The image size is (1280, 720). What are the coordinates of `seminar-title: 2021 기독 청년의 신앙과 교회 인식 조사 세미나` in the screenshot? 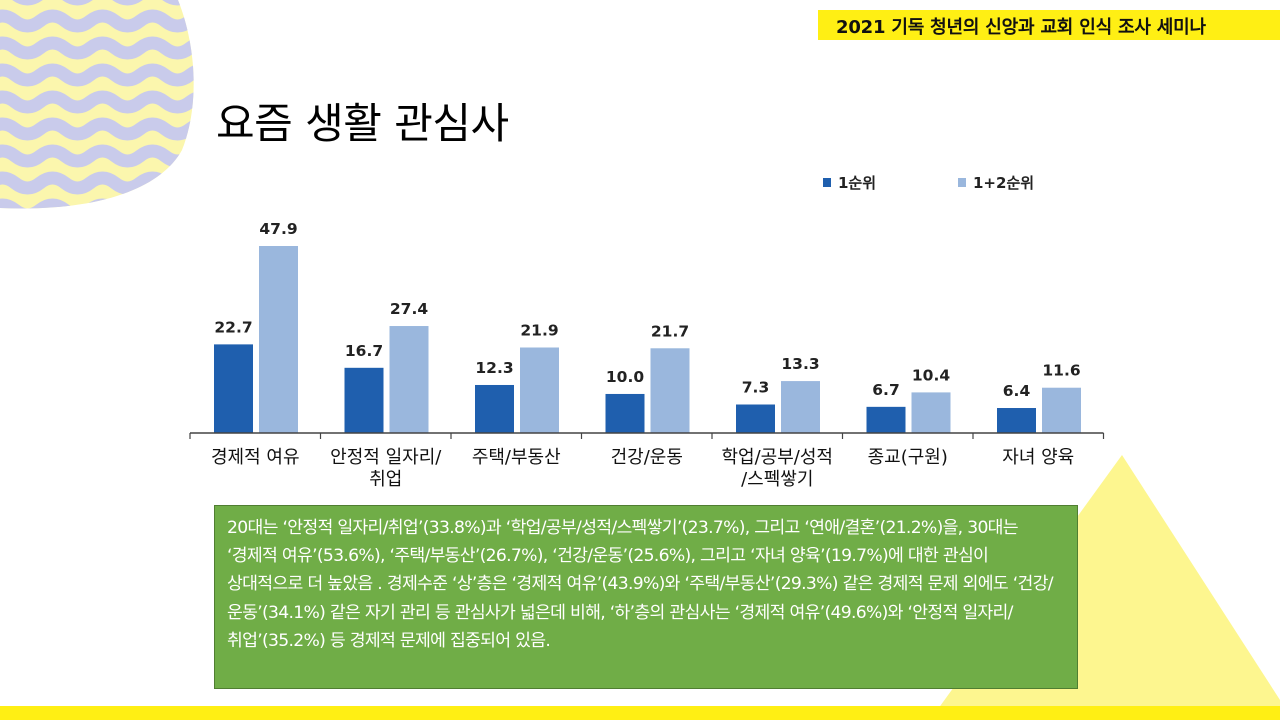 It's located at (1021, 27).